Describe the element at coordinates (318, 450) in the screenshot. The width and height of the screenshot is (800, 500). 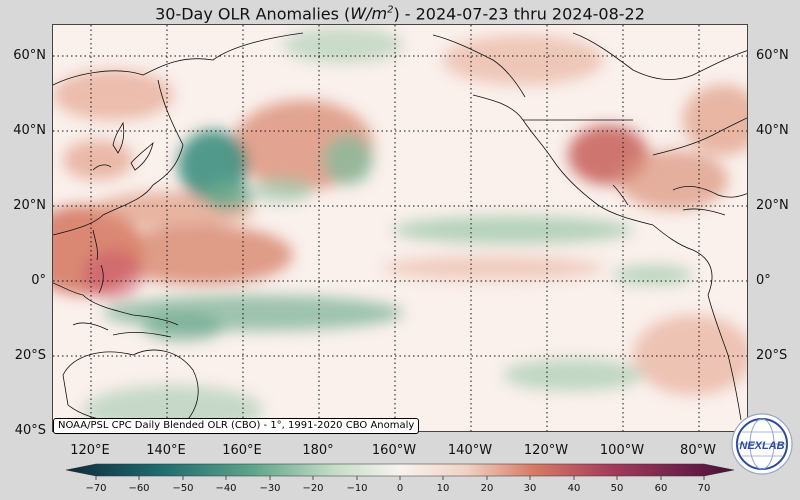
I see `lon-label-180: 180°` at that location.